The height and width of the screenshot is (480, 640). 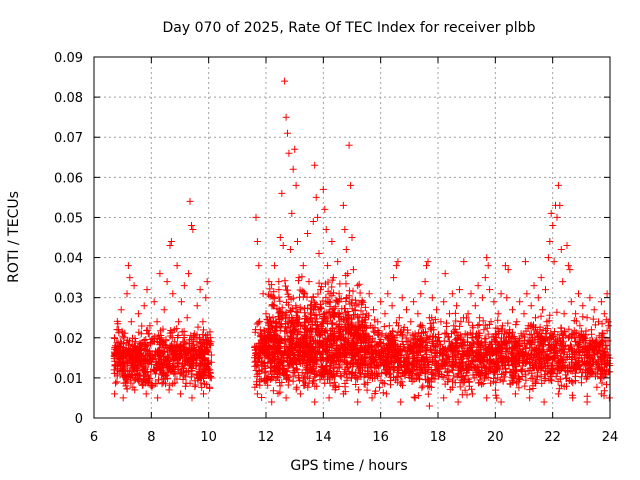 I want to click on x-tick-label: 24, so click(x=610, y=437).